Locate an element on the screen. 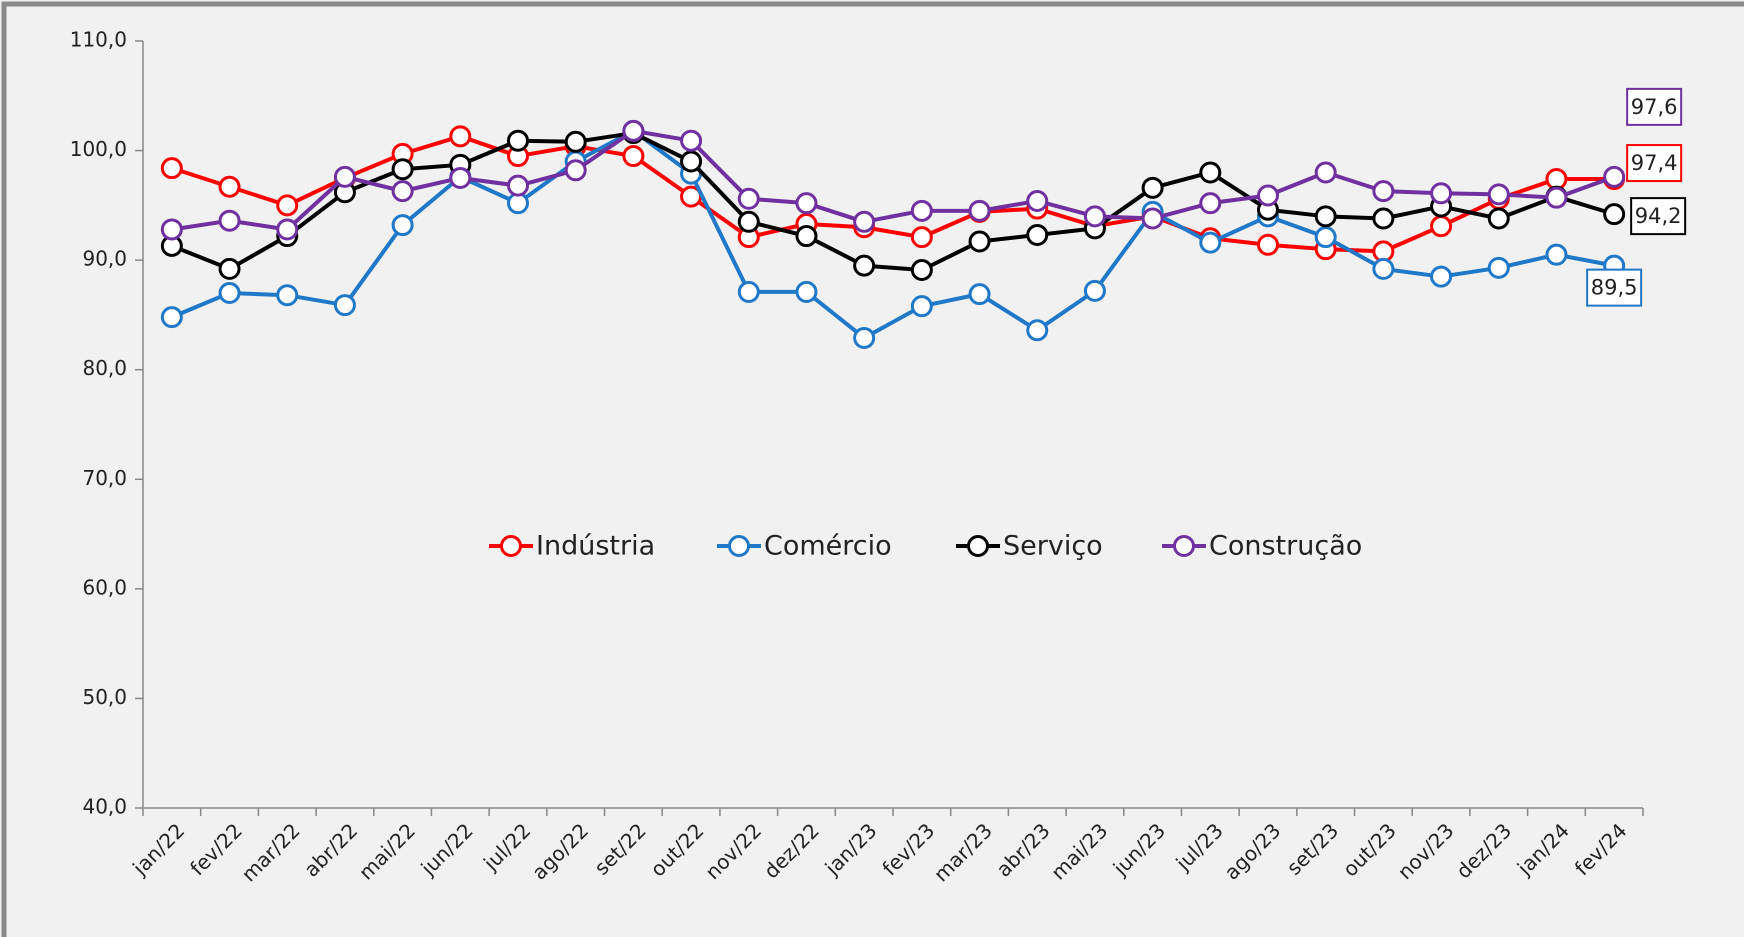 This screenshot has height=937, width=1744. y-tick-label: 110,0 is located at coordinates (98, 40).